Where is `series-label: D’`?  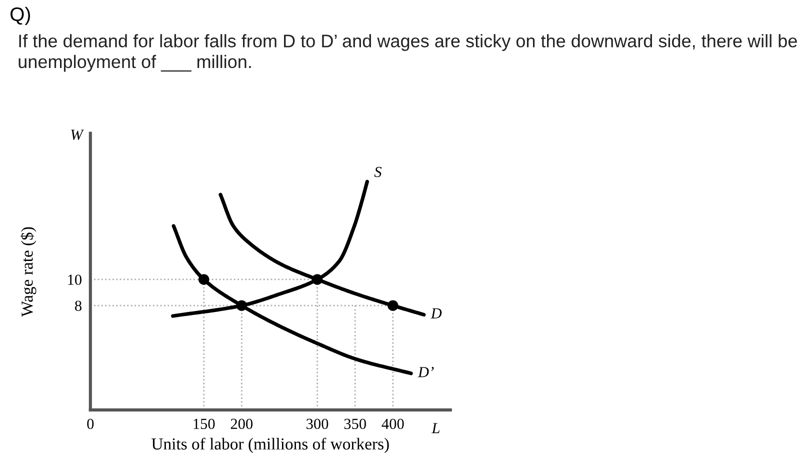
series-label: D’ is located at coordinates (426, 372).